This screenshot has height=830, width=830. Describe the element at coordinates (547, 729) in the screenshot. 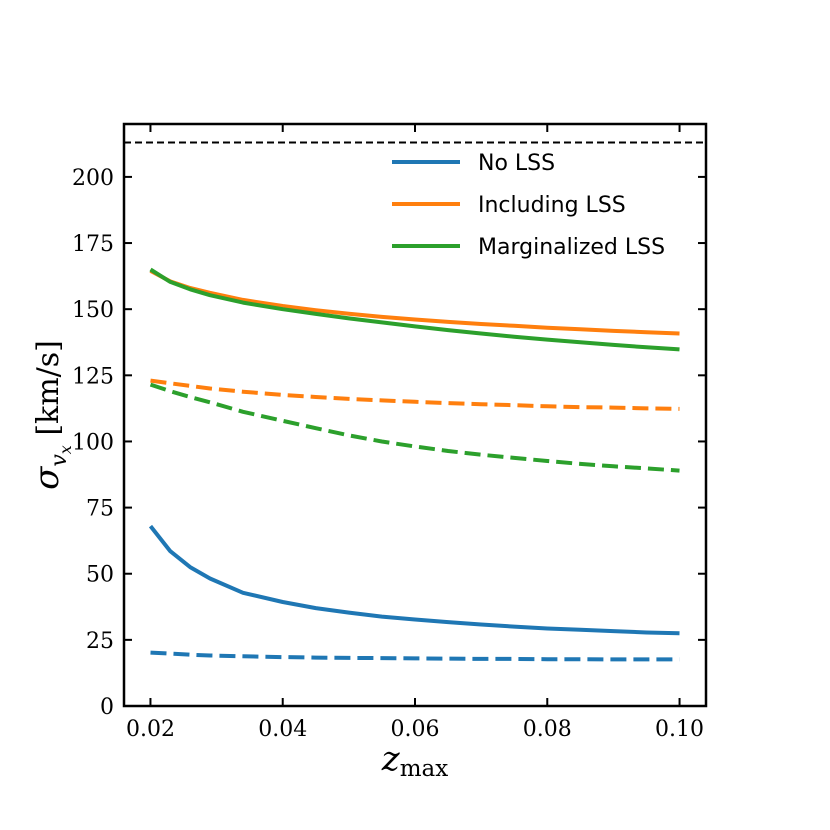

I see `x-tick-label: 0.08` at that location.